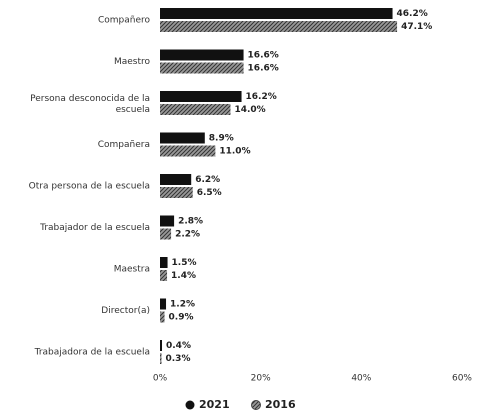 Image resolution: width=482 pixels, height=415 pixels. What do you see at coordinates (94, 228) in the screenshot?
I see `category-label: Trabajador de la escuela` at bounding box center [94, 228].